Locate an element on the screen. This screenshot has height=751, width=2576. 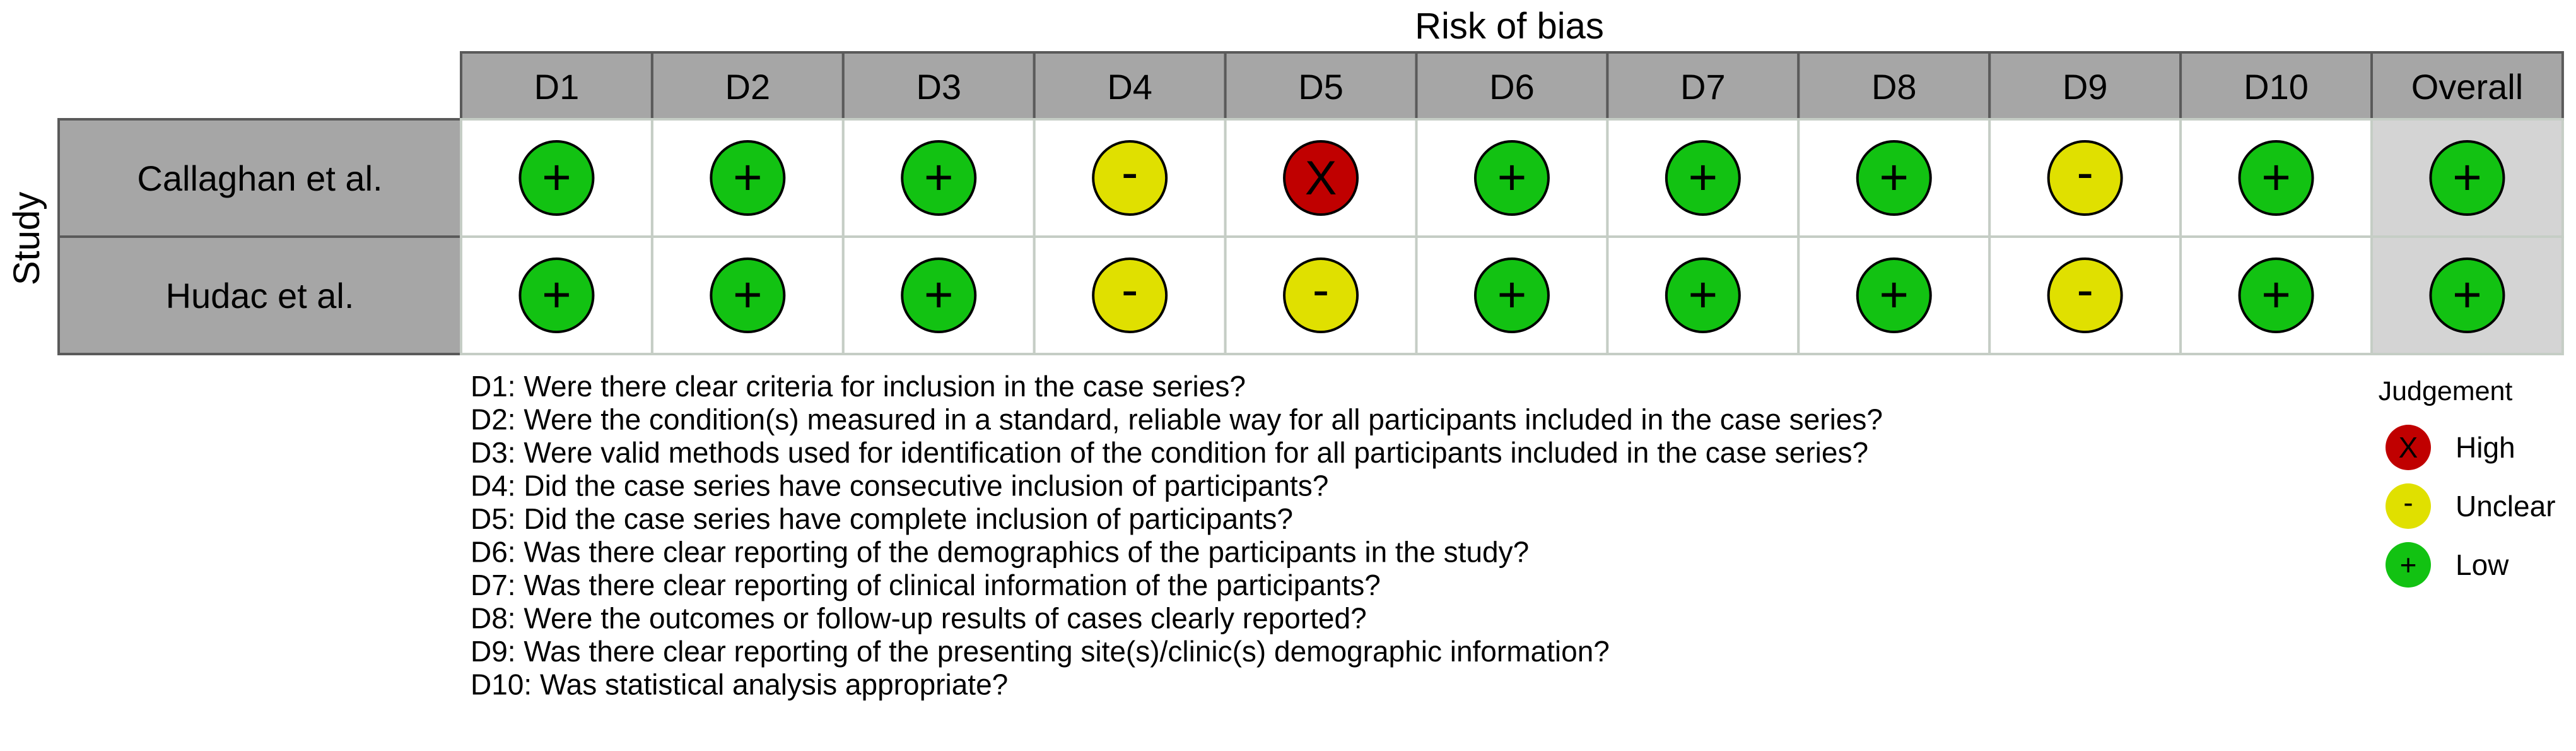
legend-high-marker is located at coordinates (2408, 448).